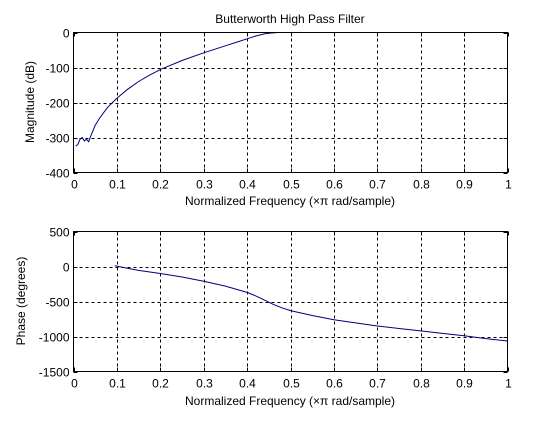  Describe the element at coordinates (508, 384) in the screenshot. I see `phase-xtick-label: 1` at that location.